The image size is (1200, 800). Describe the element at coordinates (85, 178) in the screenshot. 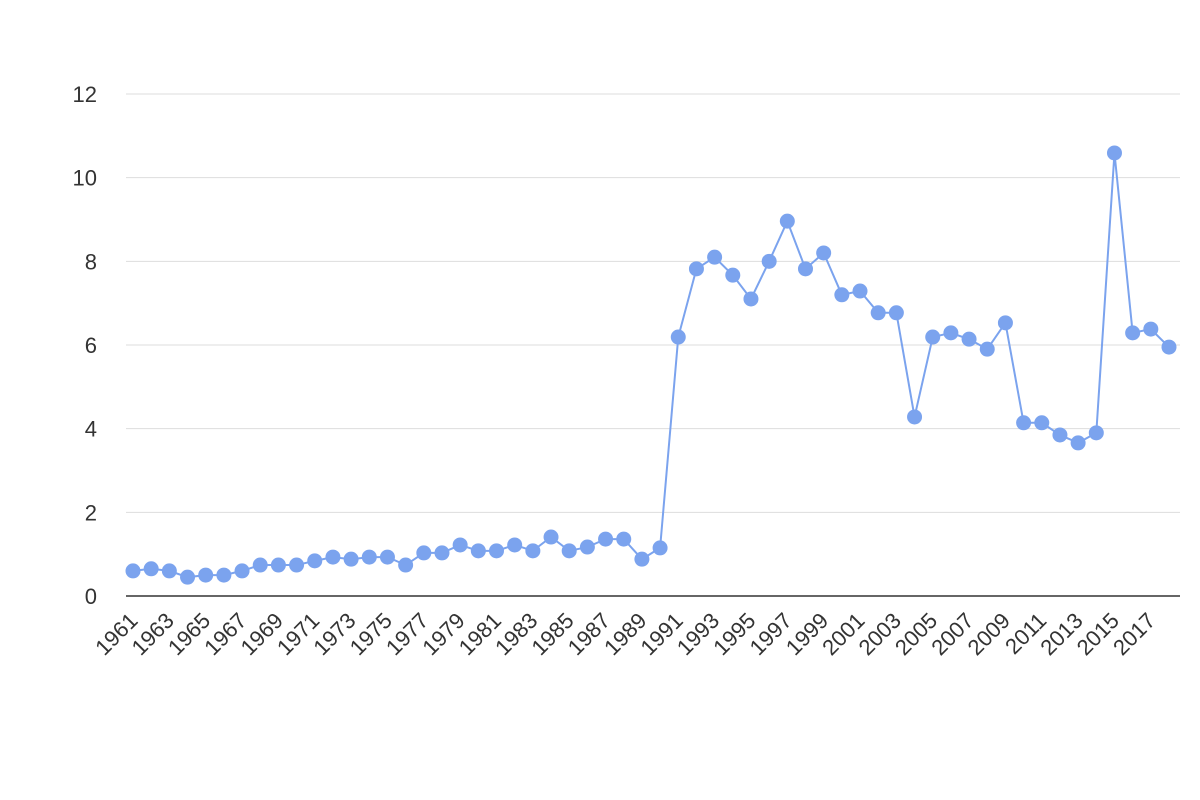

I see `y-tick-label: 10` at that location.